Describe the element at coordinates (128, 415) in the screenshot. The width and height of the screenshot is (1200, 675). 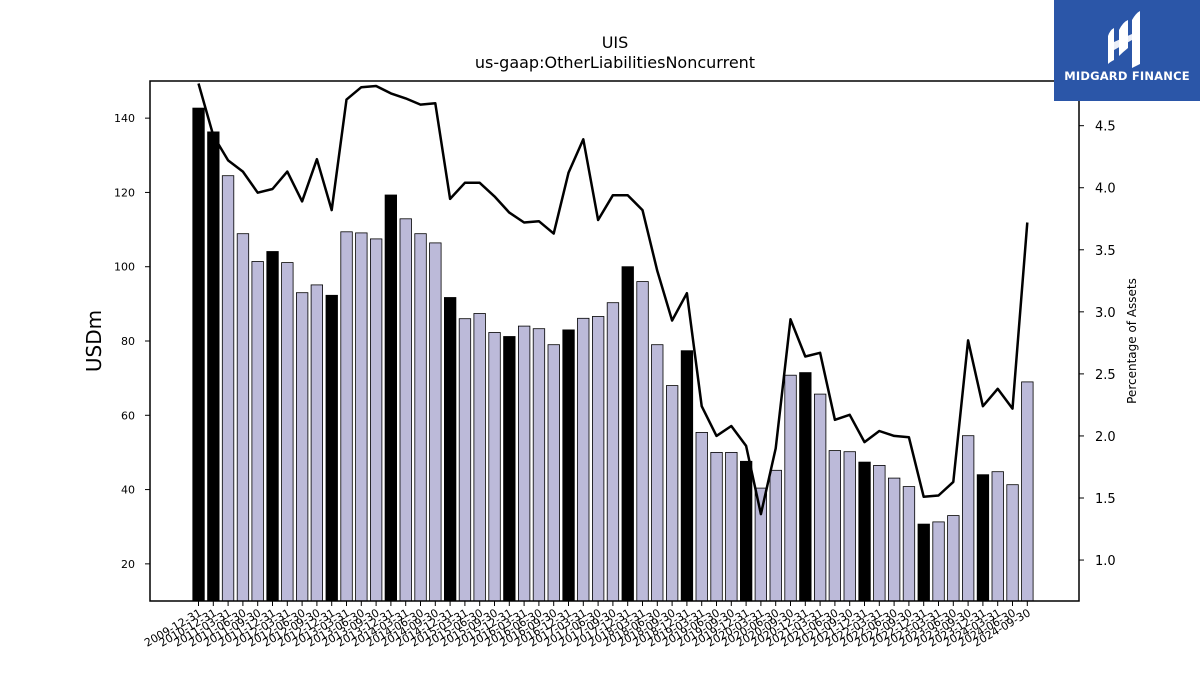
I see `y-tick-label: 60` at that location.